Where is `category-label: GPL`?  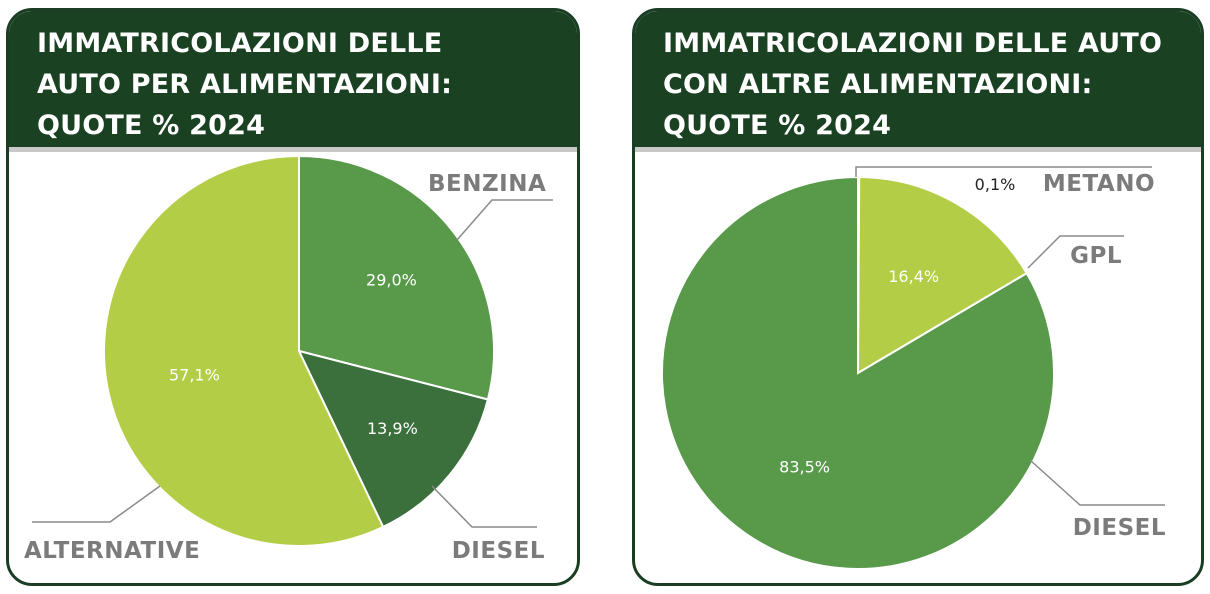 category-label: GPL is located at coordinates (1096, 256).